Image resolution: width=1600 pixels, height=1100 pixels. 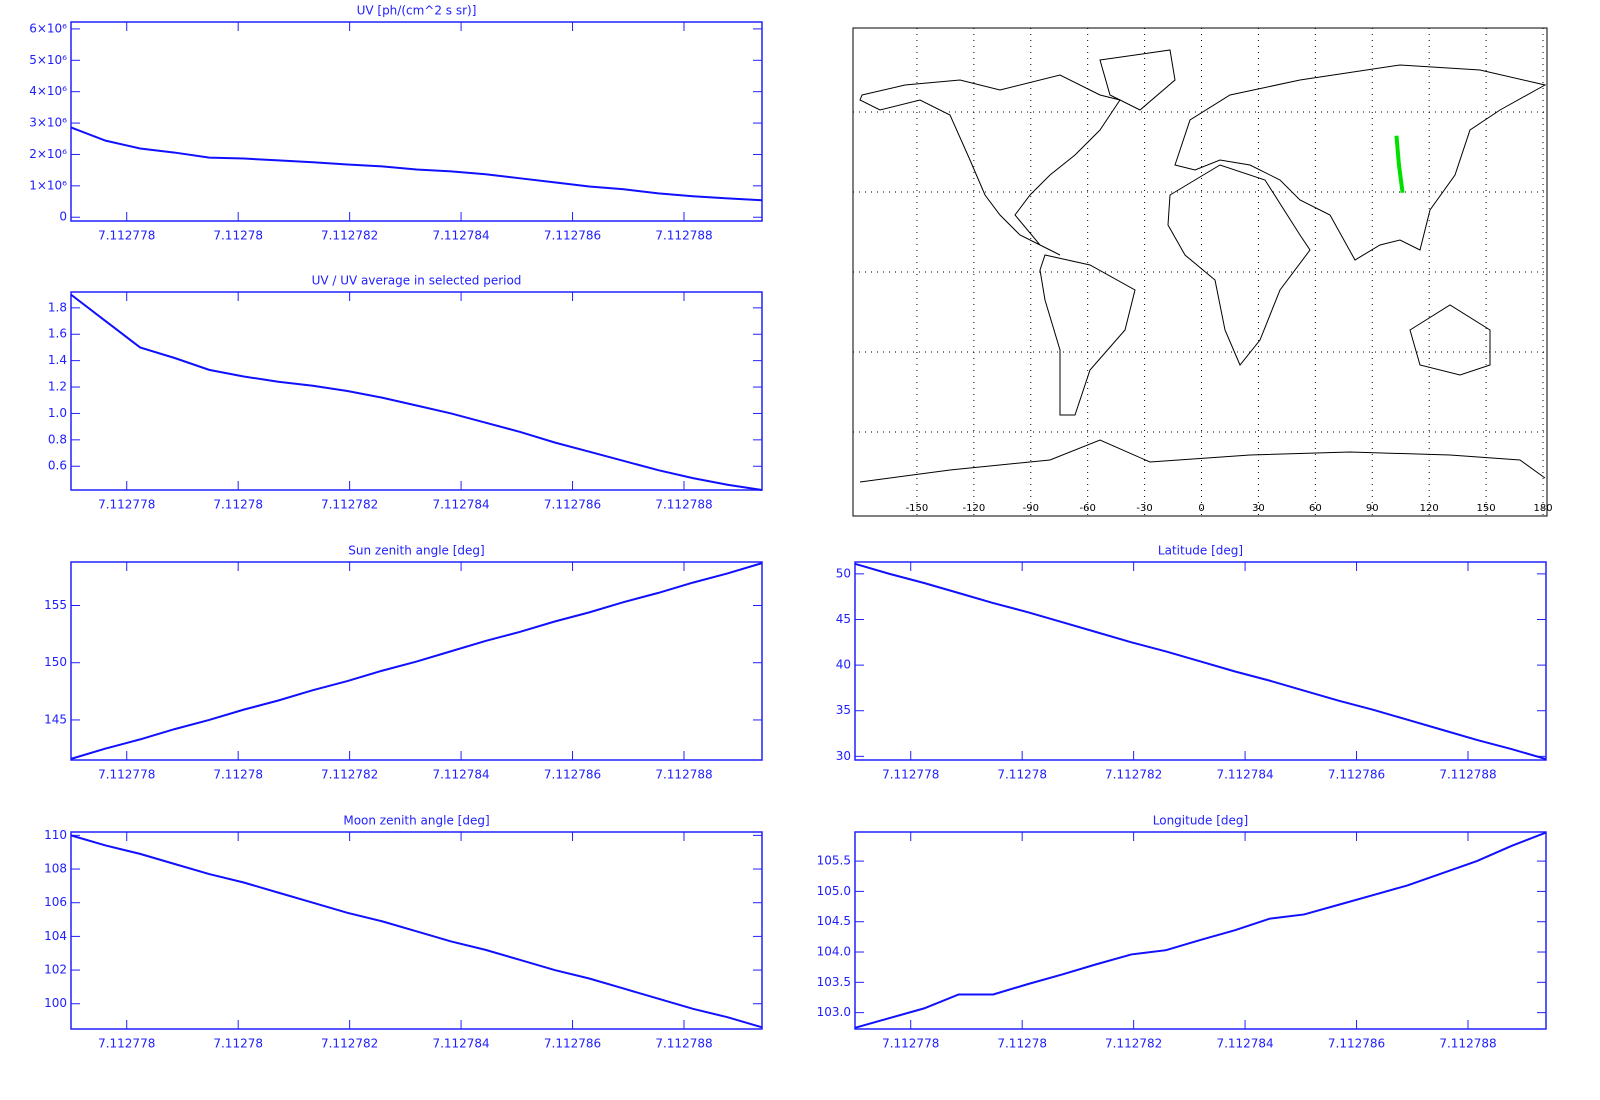 I want to click on y-tick-label: 2×10⁶, so click(x=48, y=154).